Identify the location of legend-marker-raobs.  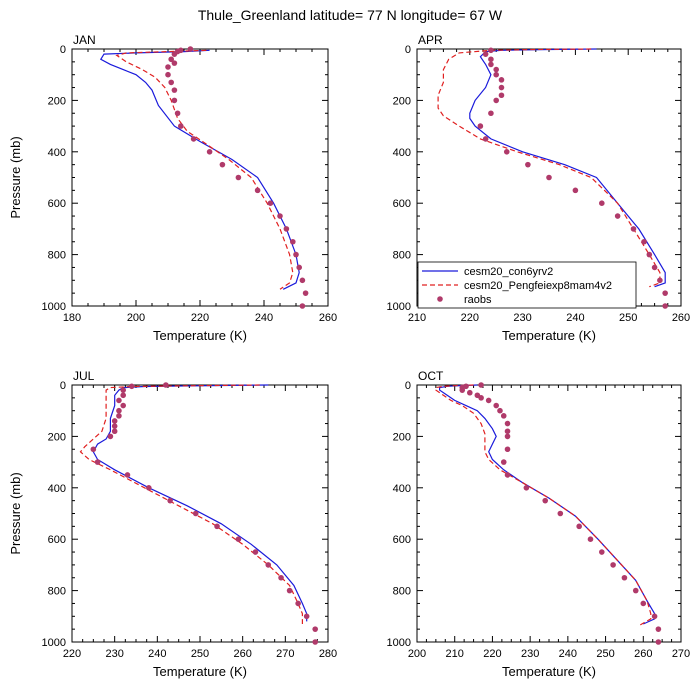
(440, 299).